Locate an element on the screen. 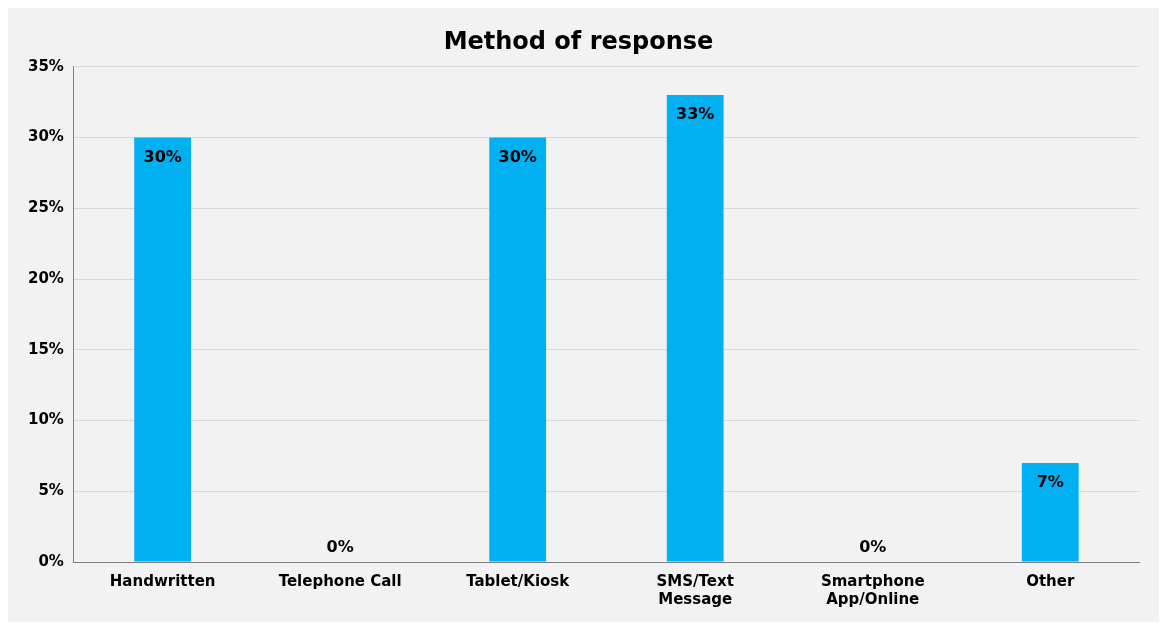  y-tick-label: 25% is located at coordinates (46, 207).